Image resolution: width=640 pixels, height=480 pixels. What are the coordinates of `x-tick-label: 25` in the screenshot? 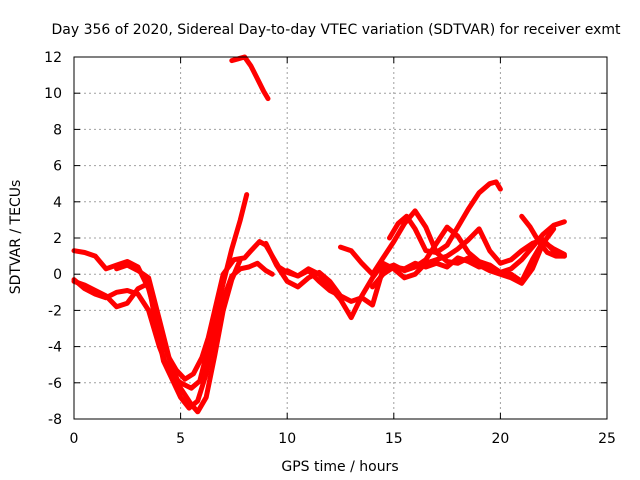 It's located at (607, 439).